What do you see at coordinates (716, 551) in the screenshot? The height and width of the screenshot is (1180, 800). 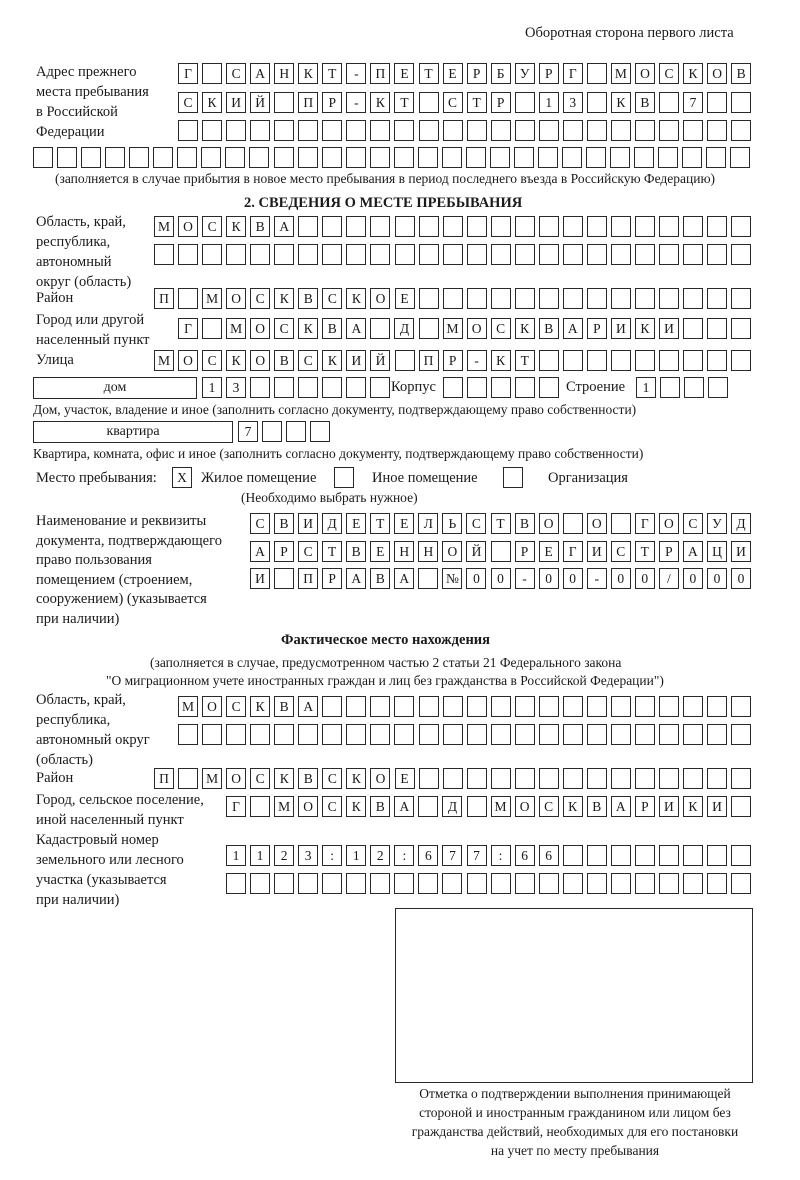 I see `char-cell: Ц` at bounding box center [716, 551].